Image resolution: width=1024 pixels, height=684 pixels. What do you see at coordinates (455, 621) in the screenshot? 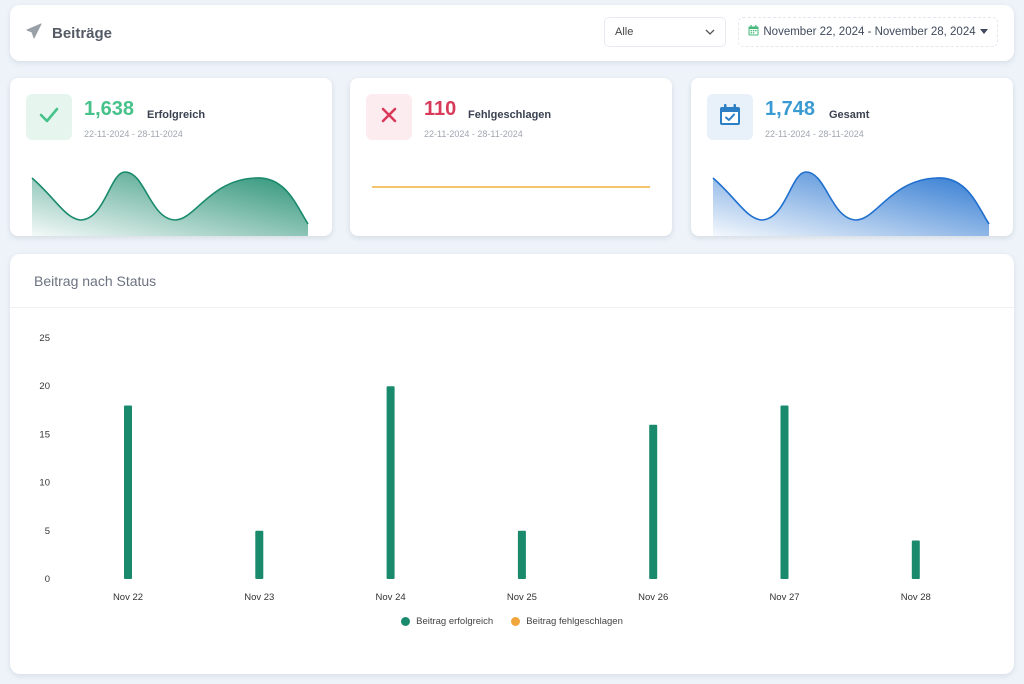
I see `legend-label: Beitrag erfolgreich` at bounding box center [455, 621].